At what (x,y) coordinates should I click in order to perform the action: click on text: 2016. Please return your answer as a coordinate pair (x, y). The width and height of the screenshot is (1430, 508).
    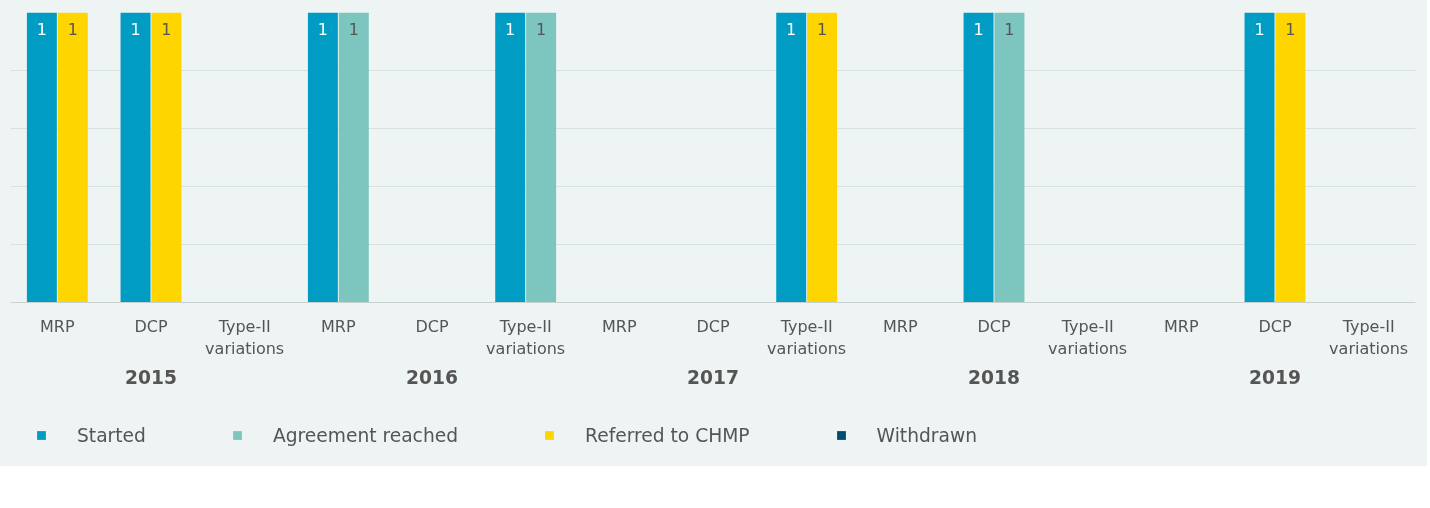
    Looking at the image, I should click on (432, 377).